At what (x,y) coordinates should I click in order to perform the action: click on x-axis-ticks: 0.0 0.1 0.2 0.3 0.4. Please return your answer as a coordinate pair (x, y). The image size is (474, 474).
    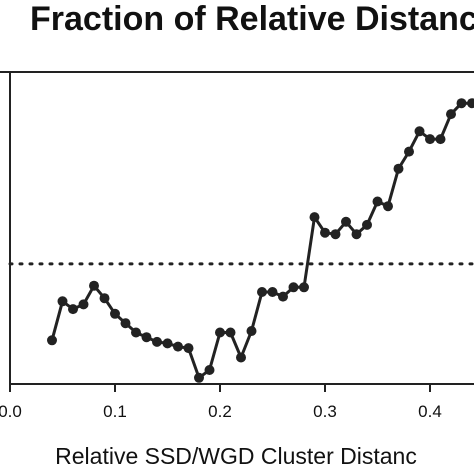
    Looking at the image, I should click on (221, 402).